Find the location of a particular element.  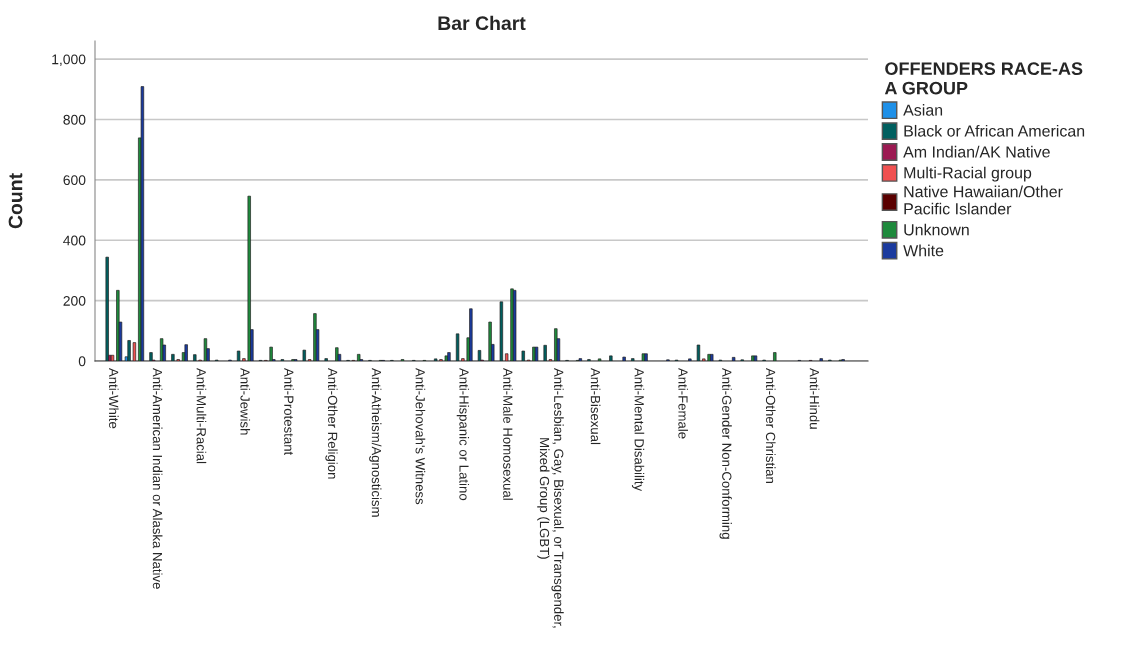

x-tick-label: Anti-Other Religion is located at coordinates (331, 423).